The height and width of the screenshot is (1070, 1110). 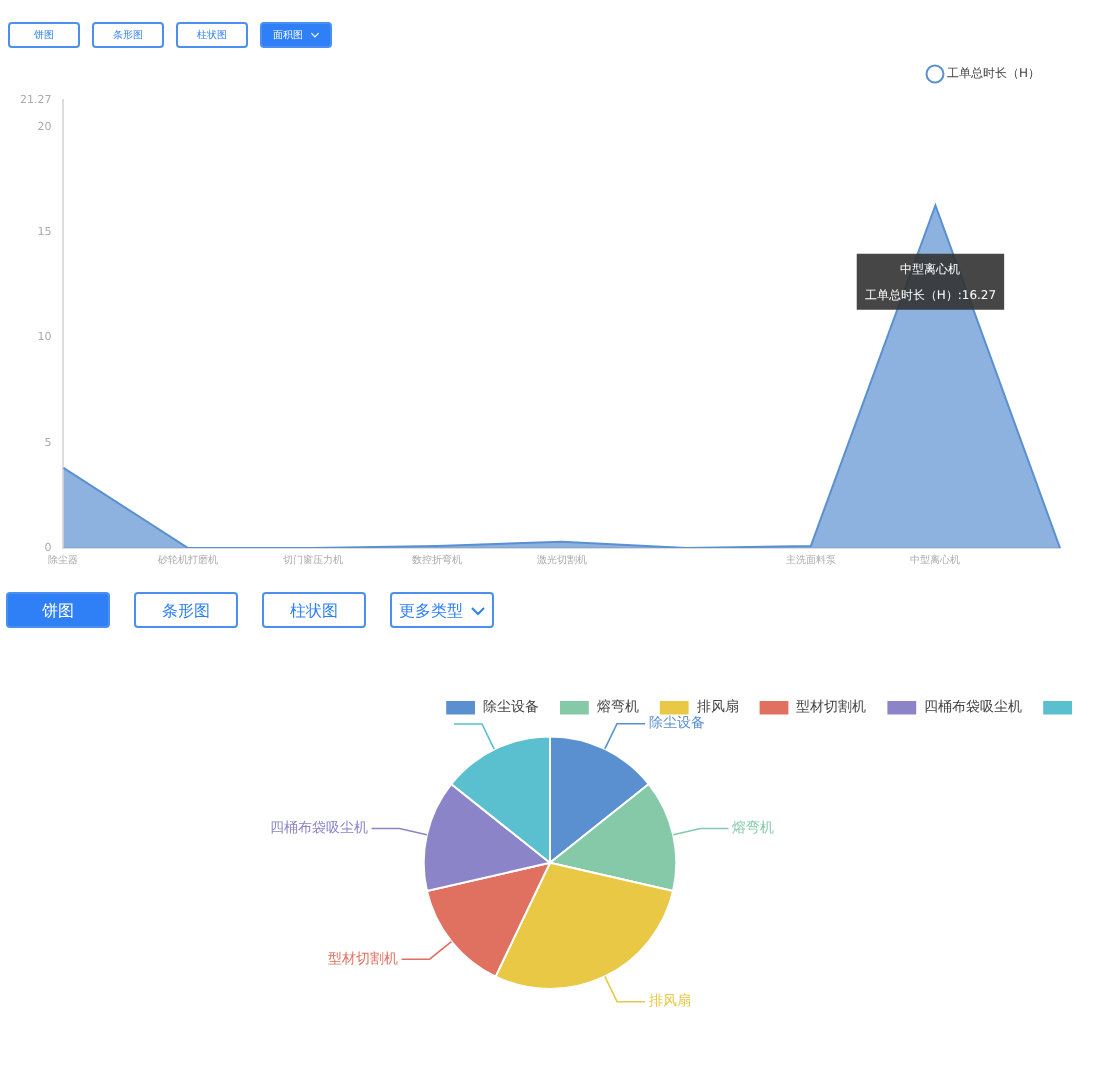 I want to click on text: 饼图, so click(x=58, y=610).